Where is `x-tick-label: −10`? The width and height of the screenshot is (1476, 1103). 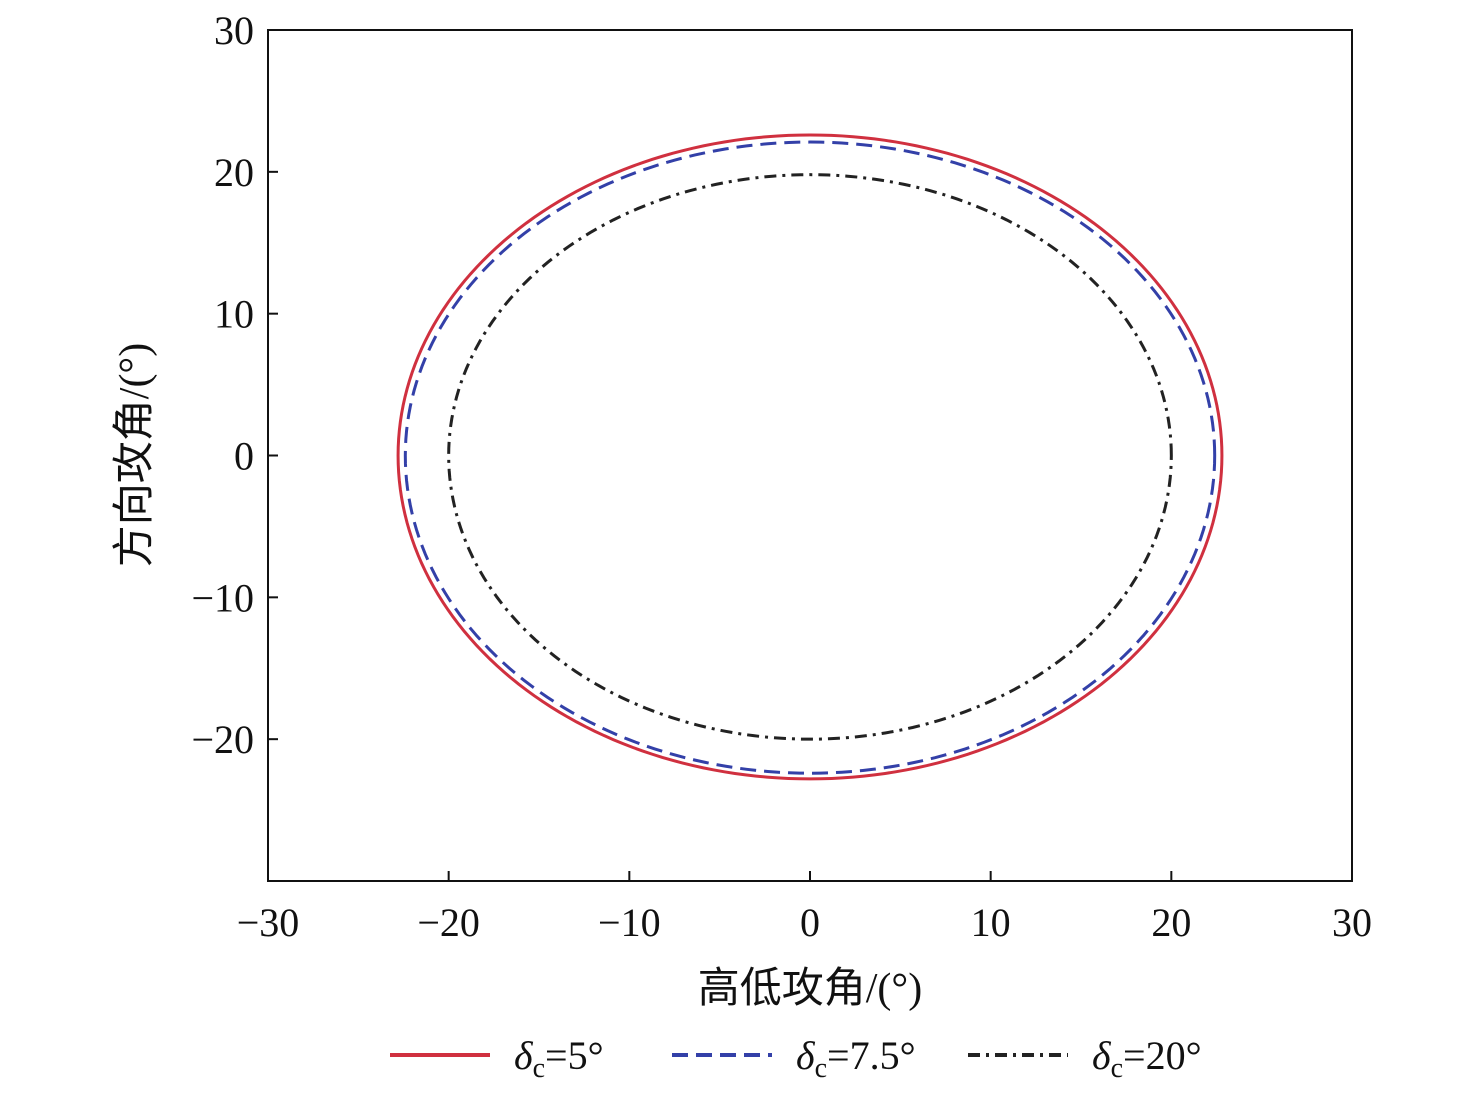
x-tick-label: −10 is located at coordinates (629, 922).